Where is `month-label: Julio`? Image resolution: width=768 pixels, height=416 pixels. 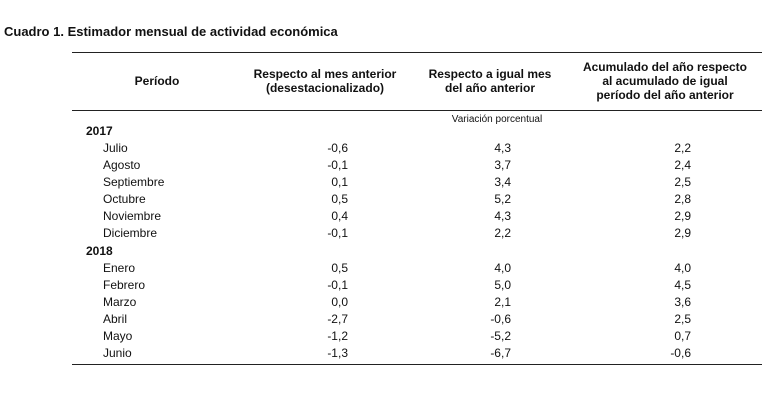
month-label: Julio is located at coordinates (115, 148).